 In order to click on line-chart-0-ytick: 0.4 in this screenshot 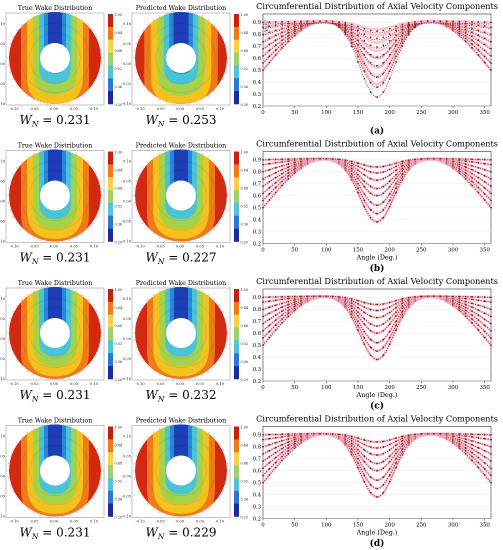, I will do `click(257, 83)`.